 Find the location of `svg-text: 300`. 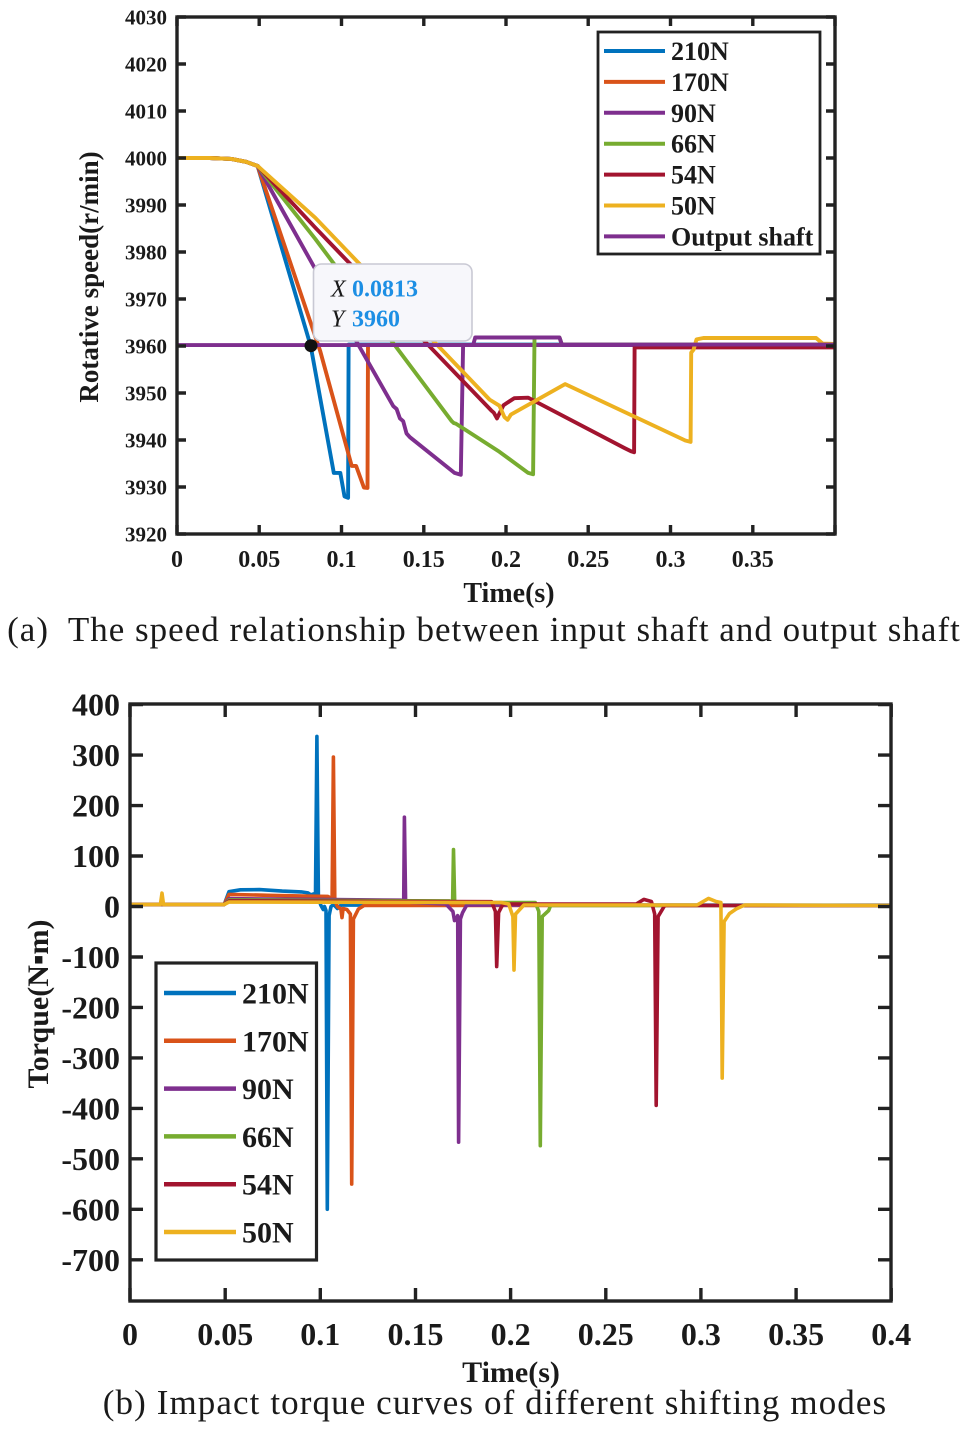

svg-text: 300 is located at coordinates (96, 755).